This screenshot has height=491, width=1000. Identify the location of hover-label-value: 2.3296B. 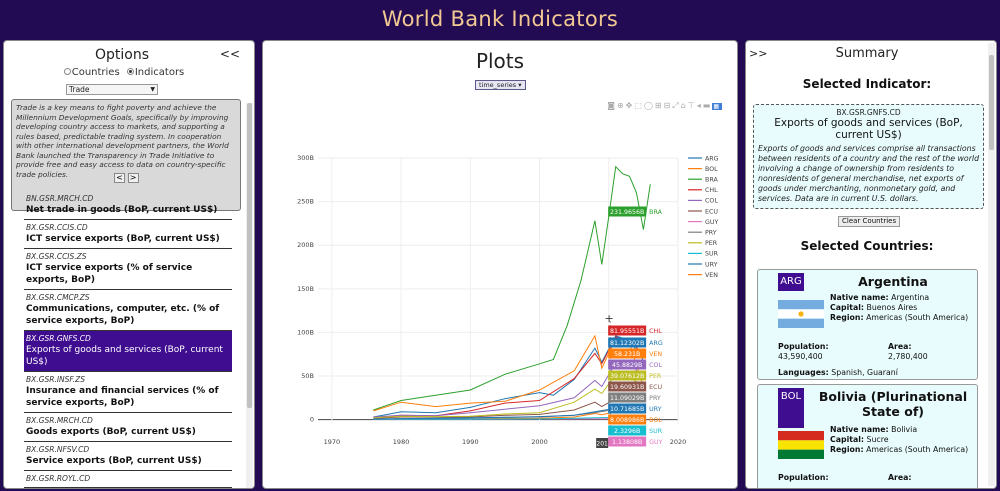
(627, 431).